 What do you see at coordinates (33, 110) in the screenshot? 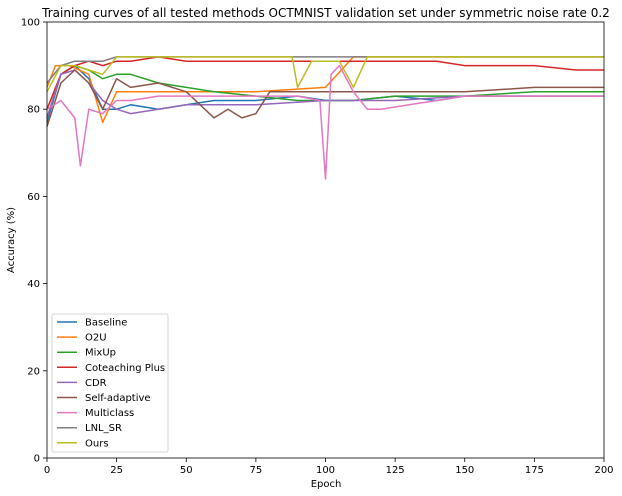
I see `y-tick-label-4: 80` at bounding box center [33, 110].